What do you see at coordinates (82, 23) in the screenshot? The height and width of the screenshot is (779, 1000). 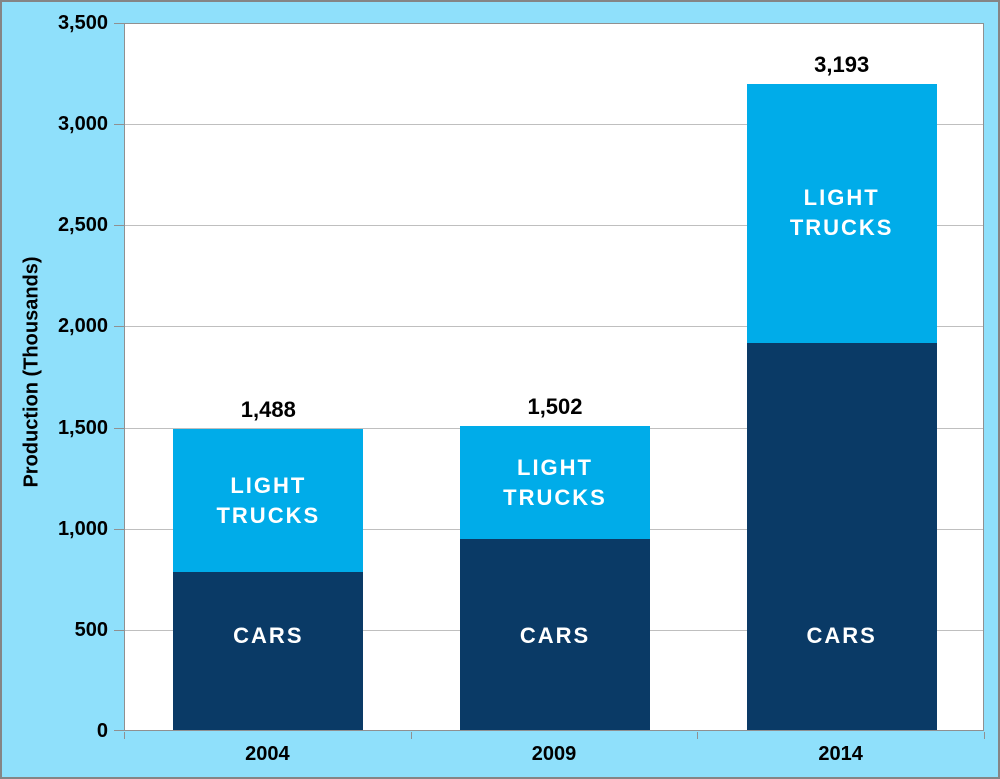 I see `y-tick-label: 3,500` at bounding box center [82, 23].